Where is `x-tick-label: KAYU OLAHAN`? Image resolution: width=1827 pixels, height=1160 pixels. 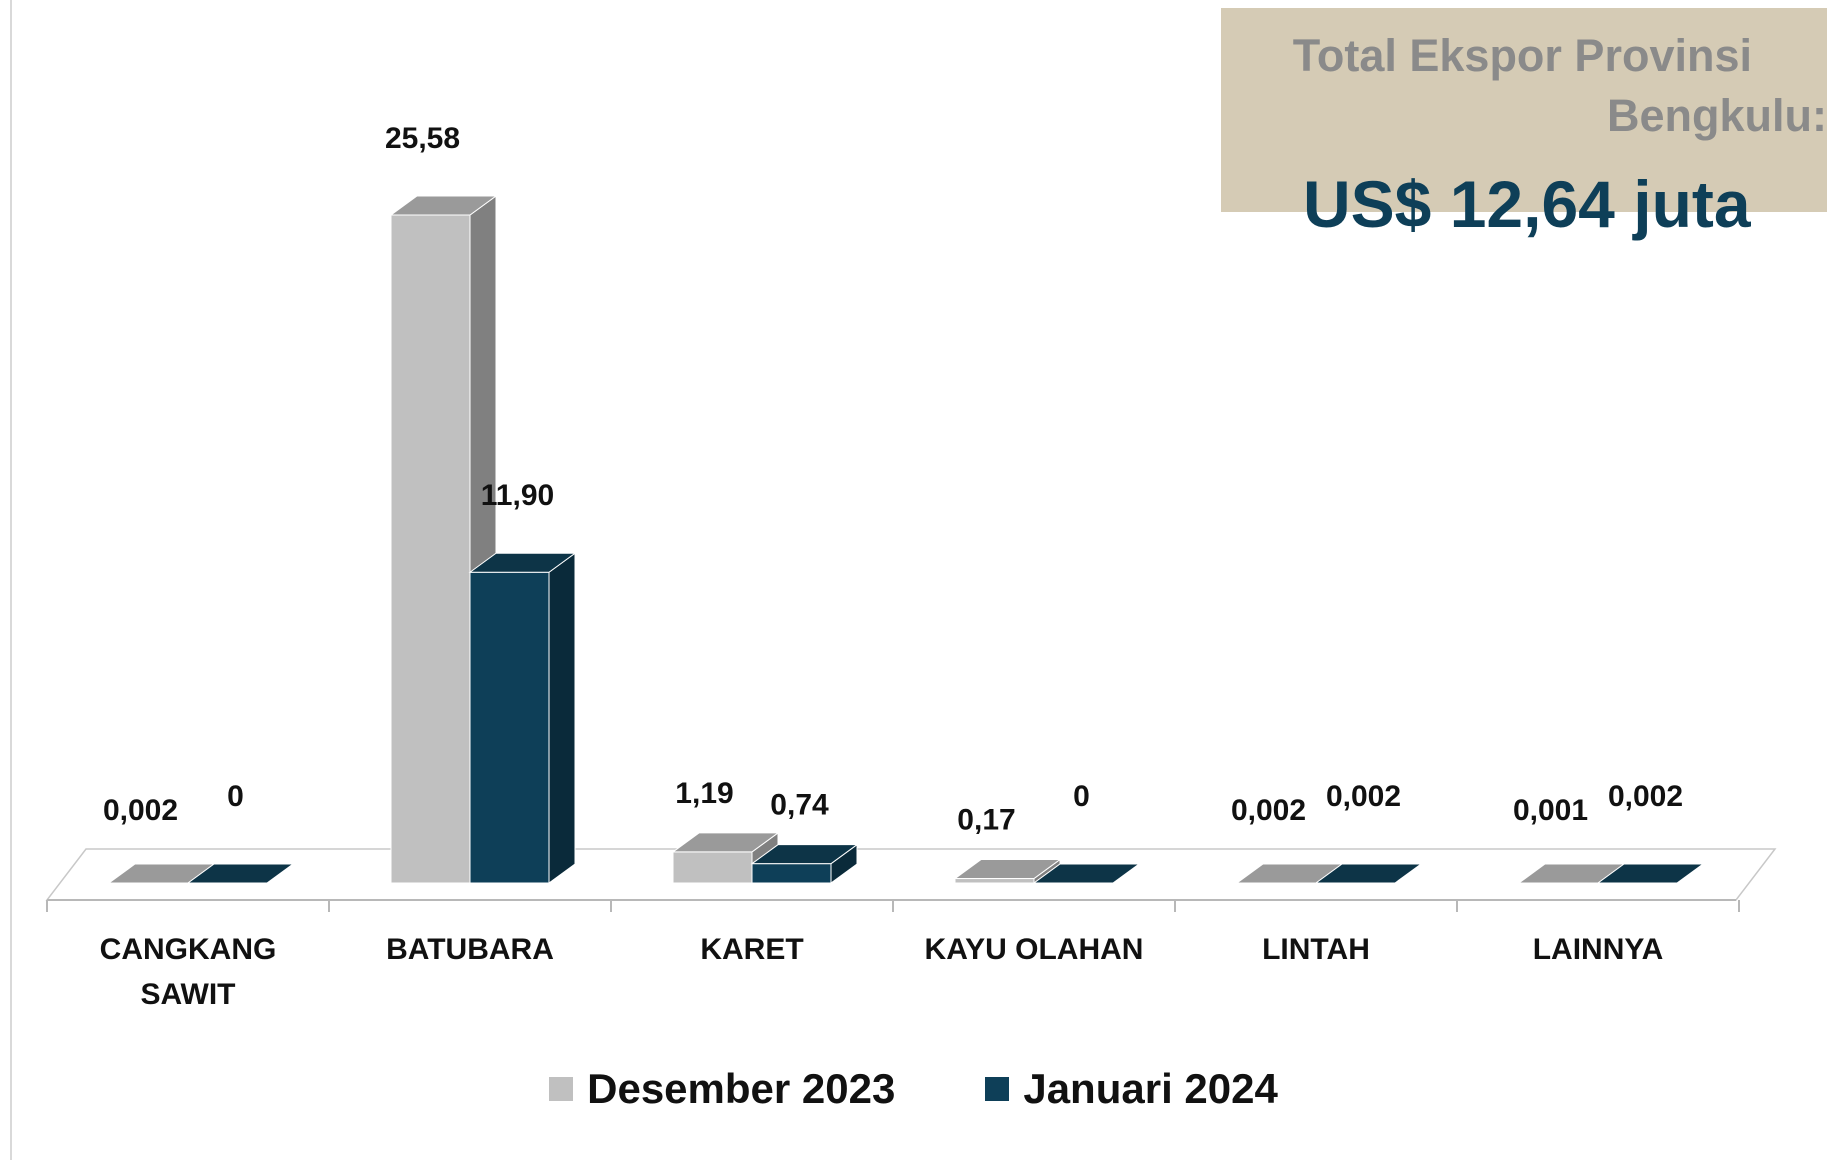
x-tick-label: KAYU OLAHAN is located at coordinates (1034, 949).